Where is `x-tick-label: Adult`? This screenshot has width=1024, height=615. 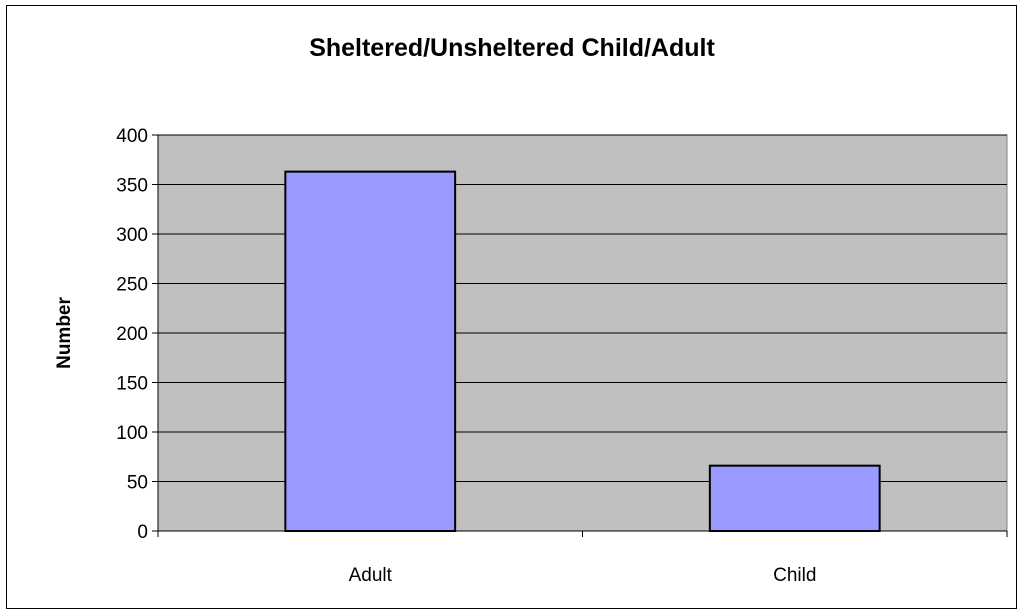 x-tick-label: Adult is located at coordinates (371, 575).